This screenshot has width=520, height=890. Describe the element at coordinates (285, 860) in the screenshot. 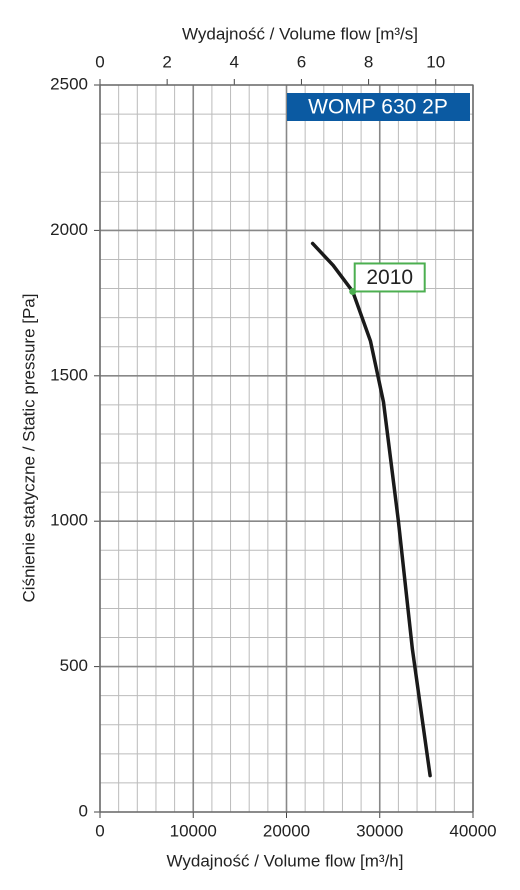

I see `x-axis-label: Wydajność / Volume flow [m³/h]` at that location.